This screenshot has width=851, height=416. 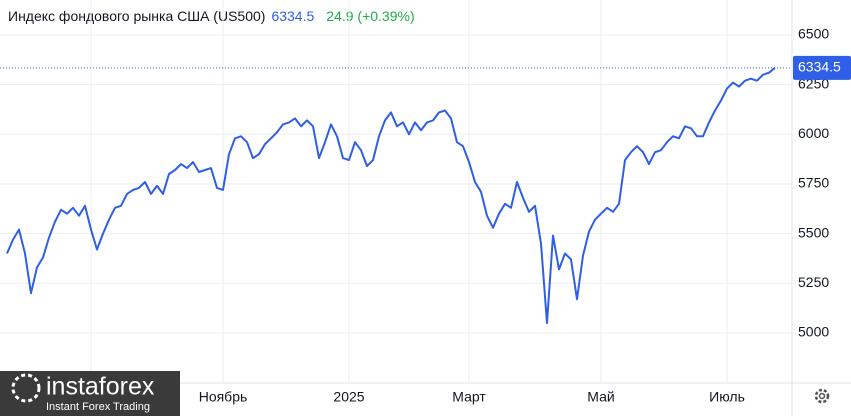 I want to click on gear-teeth, so click(x=822, y=396).